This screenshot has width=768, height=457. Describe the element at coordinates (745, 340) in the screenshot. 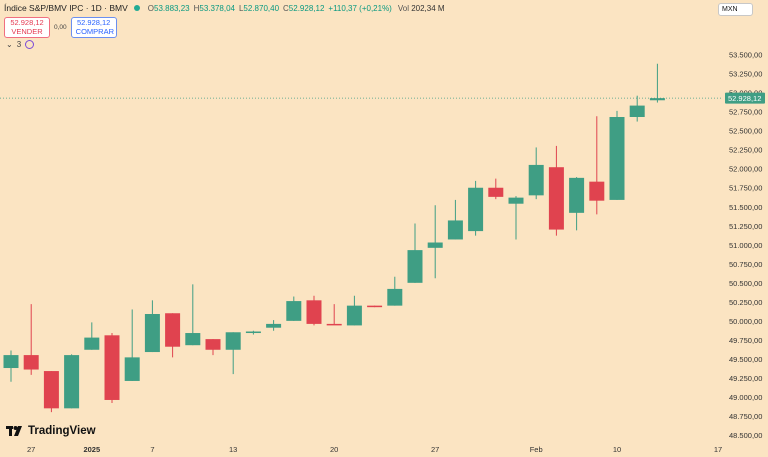

I see `y-tick-label: 49.750,00` at that location.